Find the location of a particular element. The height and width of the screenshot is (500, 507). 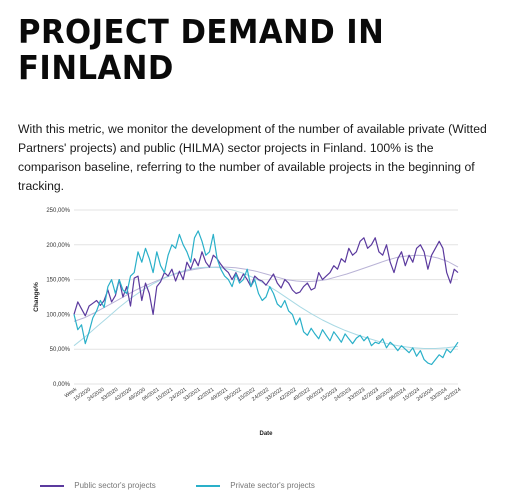

trend-line-public is located at coordinates (266, 288).